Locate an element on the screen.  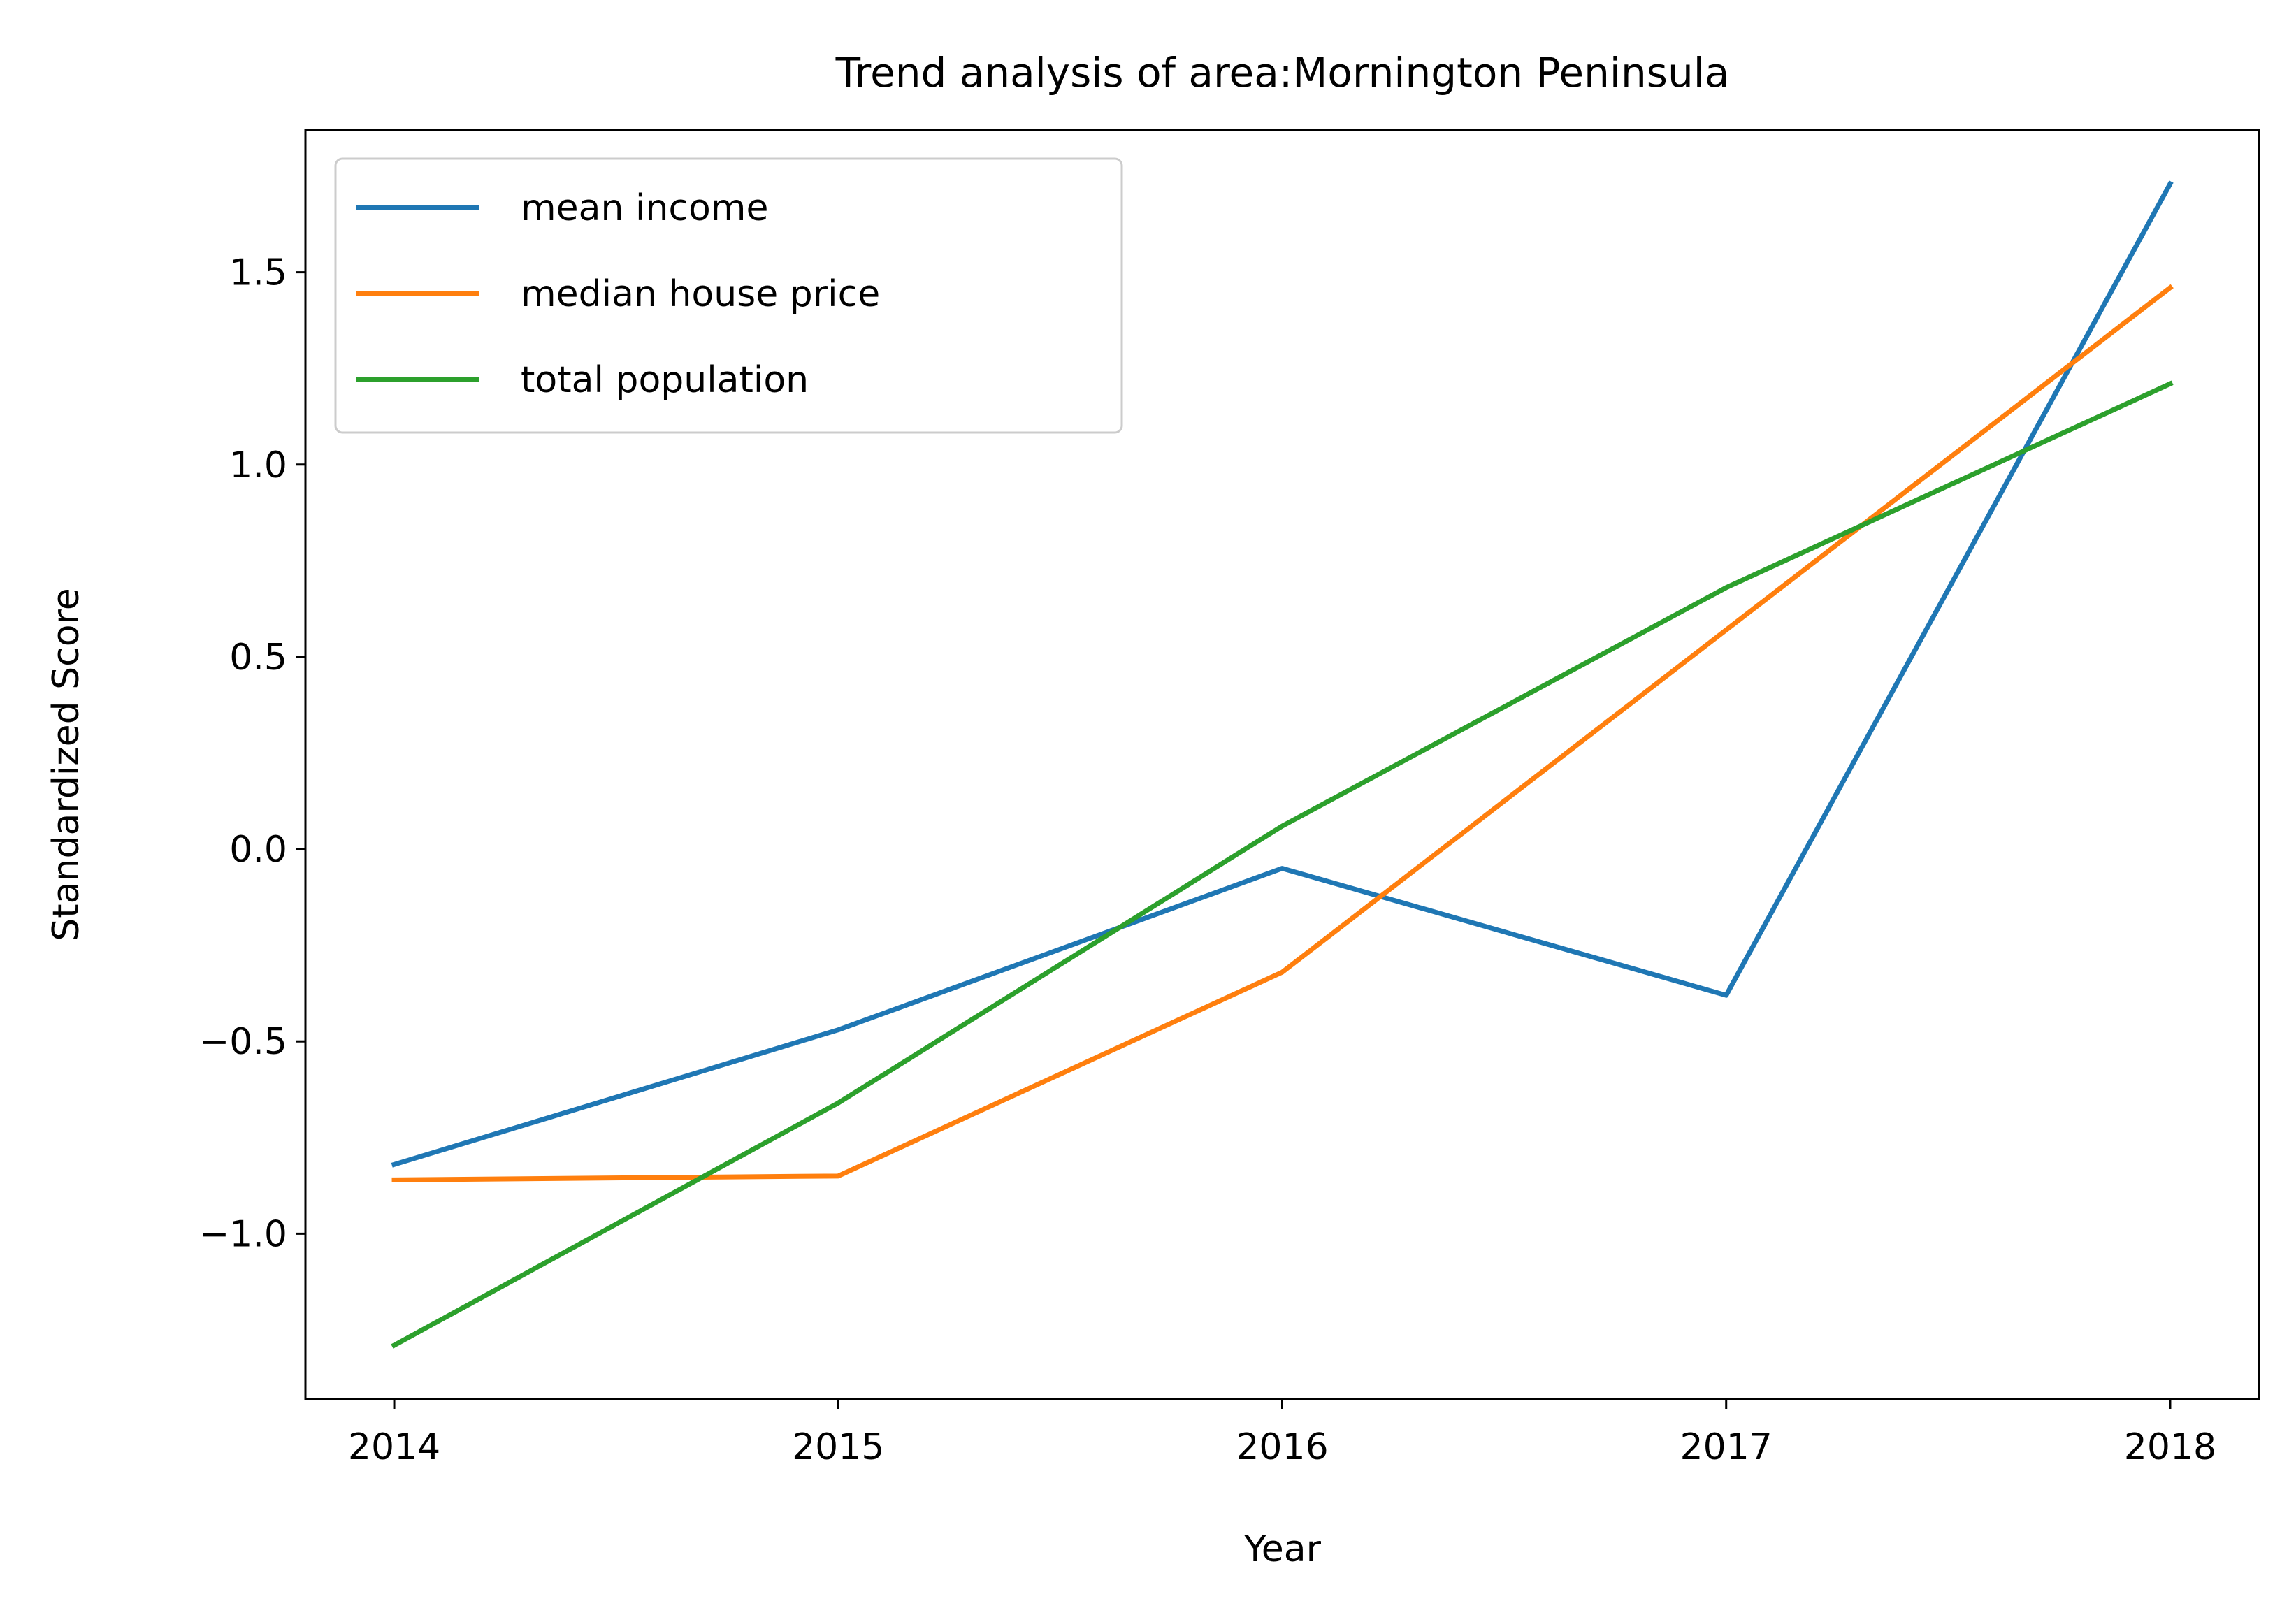
x-axis-ticks: 2014 2015 2016 2017 2018 is located at coordinates (1282, 1434).